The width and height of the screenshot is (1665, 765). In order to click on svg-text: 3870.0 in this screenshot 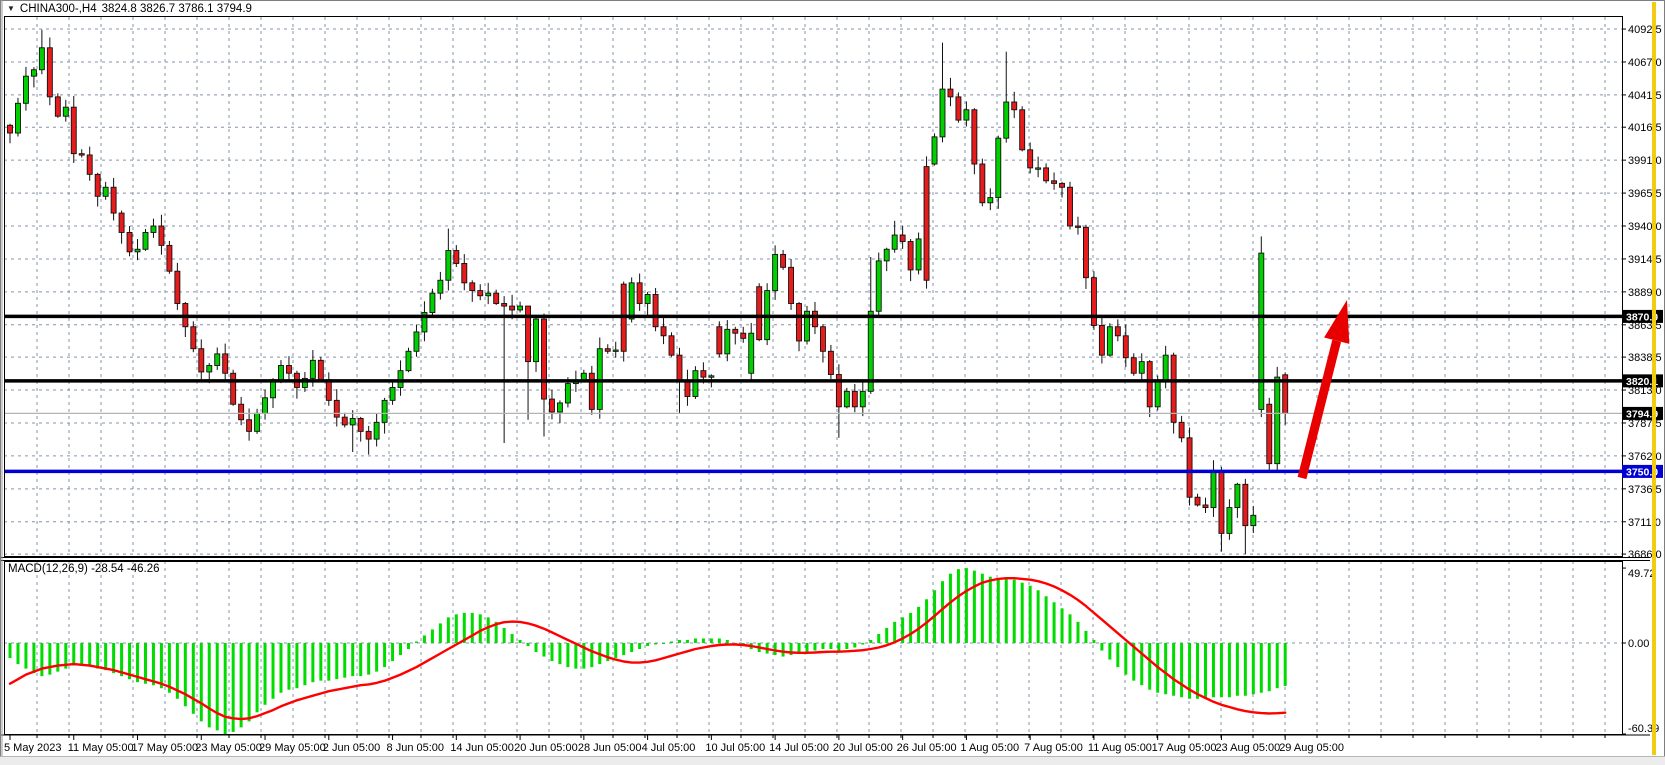, I will do `click(1642, 317)`.